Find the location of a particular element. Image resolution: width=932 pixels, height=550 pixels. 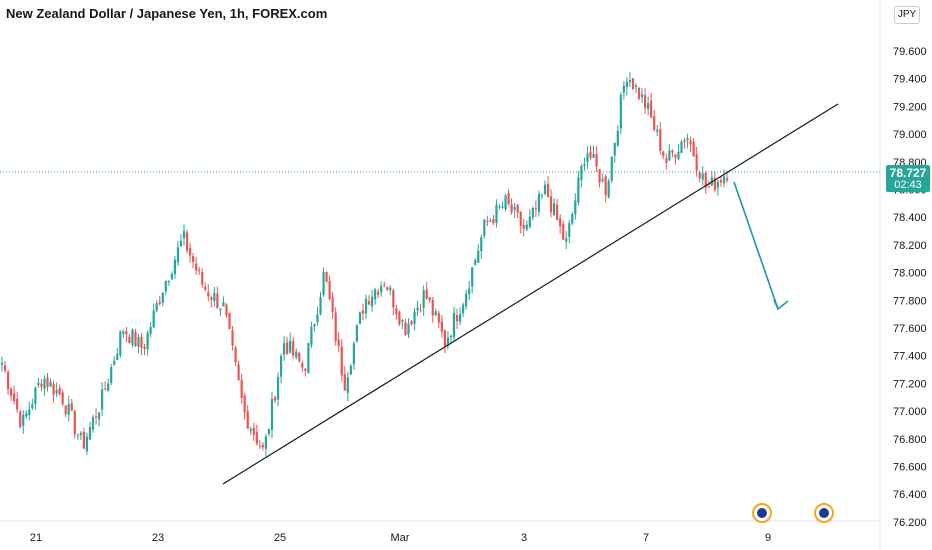

time-tick-label: Mar is located at coordinates (400, 538).